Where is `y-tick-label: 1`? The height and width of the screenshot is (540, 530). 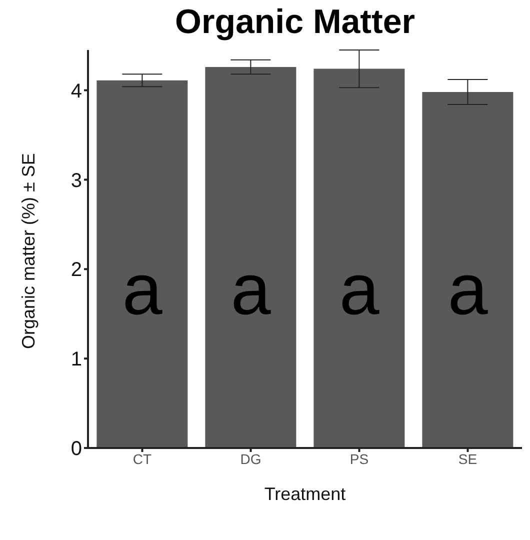
y-tick-label: 1 is located at coordinates (76, 359).